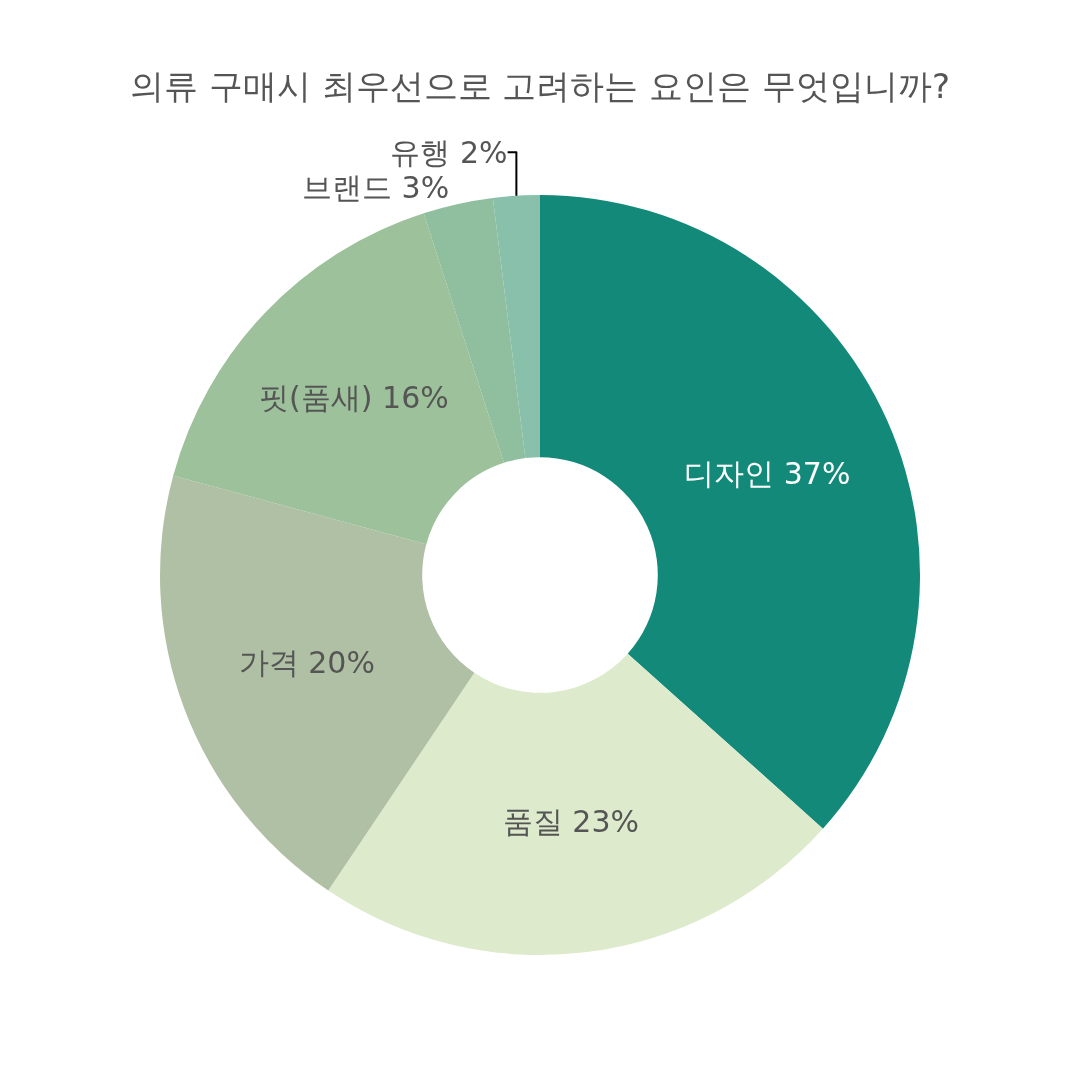 The height and width of the screenshot is (1080, 1080). What do you see at coordinates (570, 822) in the screenshot?
I see `slice-label: 품질 23%` at bounding box center [570, 822].